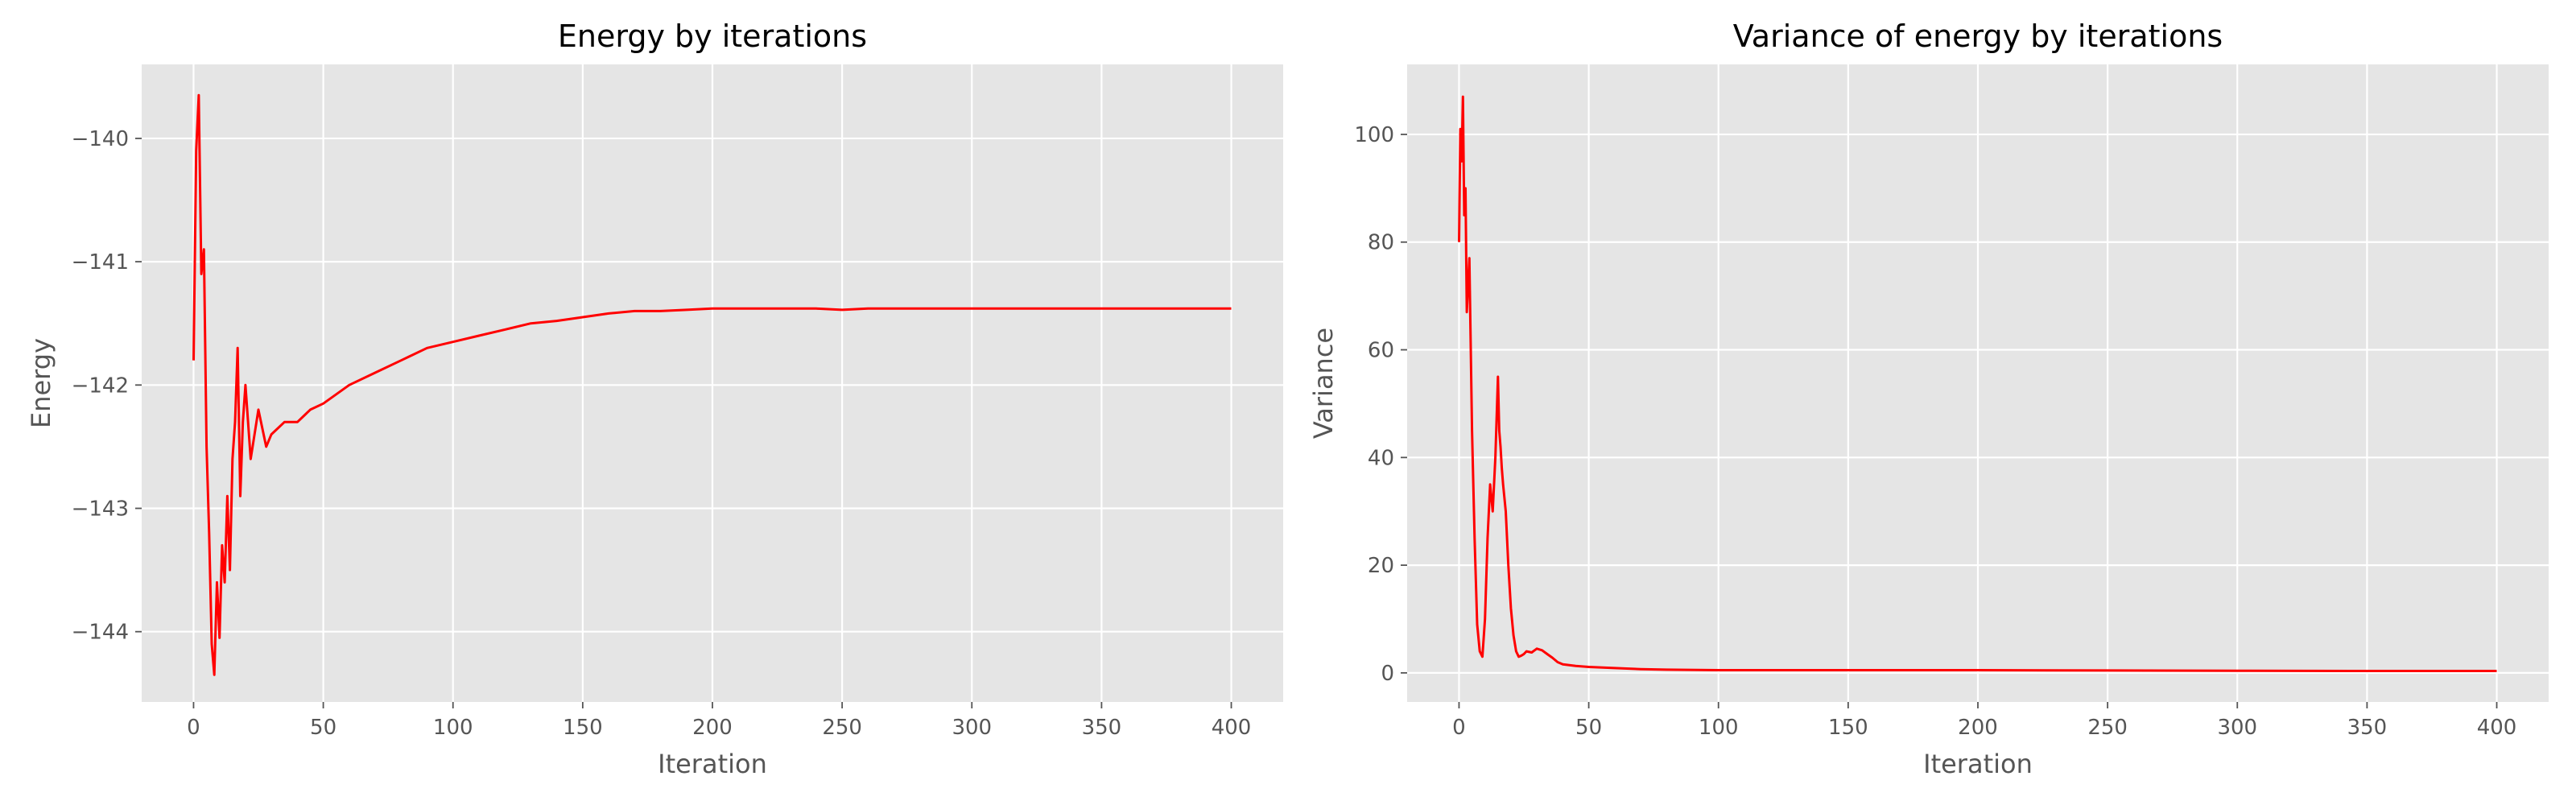 This screenshot has height=805, width=2576. I want to click on variance-y-tick-label: 40, so click(1381, 458).